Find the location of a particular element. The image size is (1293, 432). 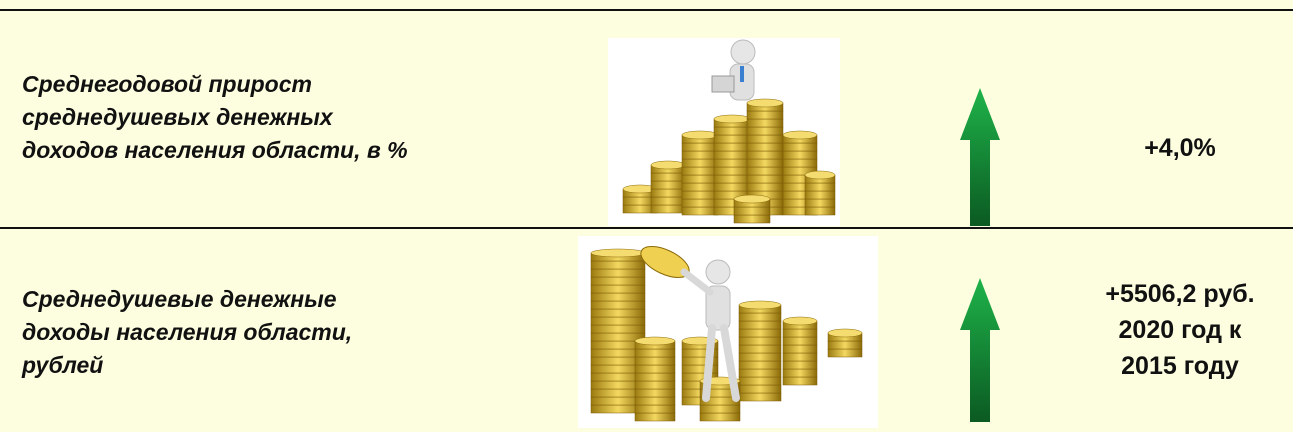

label-line: доходы населения области, is located at coordinates (187, 332).